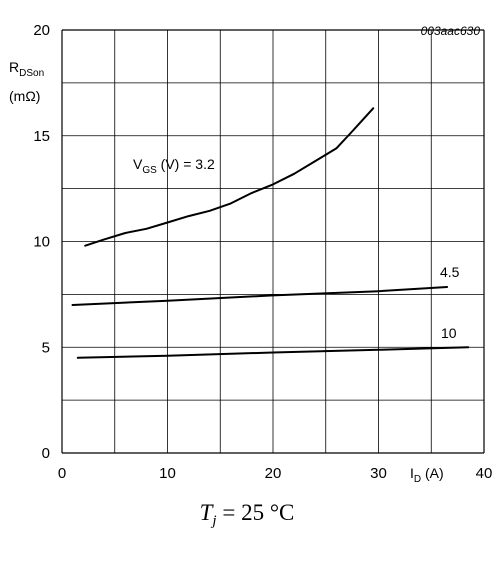  What do you see at coordinates (41, 30) in the screenshot?
I see `y-tick-label: 20` at bounding box center [41, 30].